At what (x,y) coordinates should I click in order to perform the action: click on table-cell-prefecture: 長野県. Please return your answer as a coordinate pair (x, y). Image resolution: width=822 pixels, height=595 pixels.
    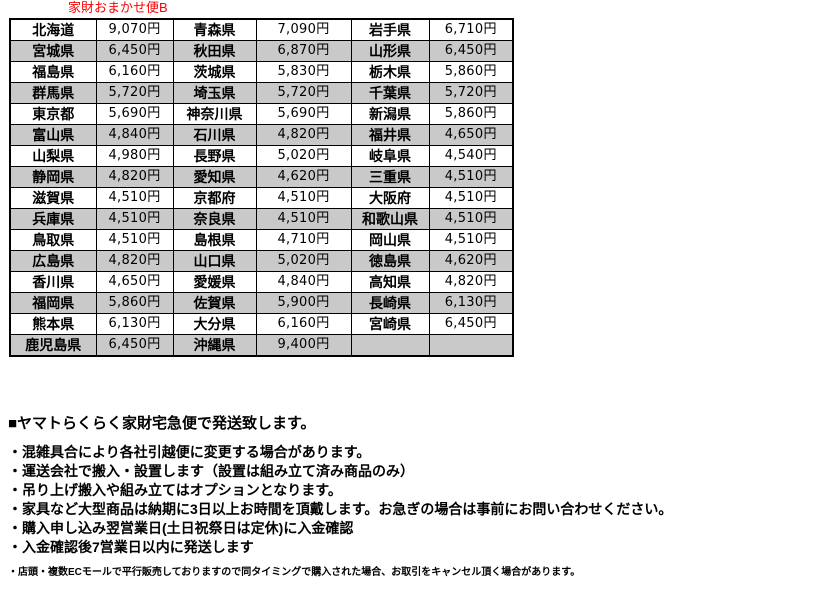
    Looking at the image, I should click on (214, 156).